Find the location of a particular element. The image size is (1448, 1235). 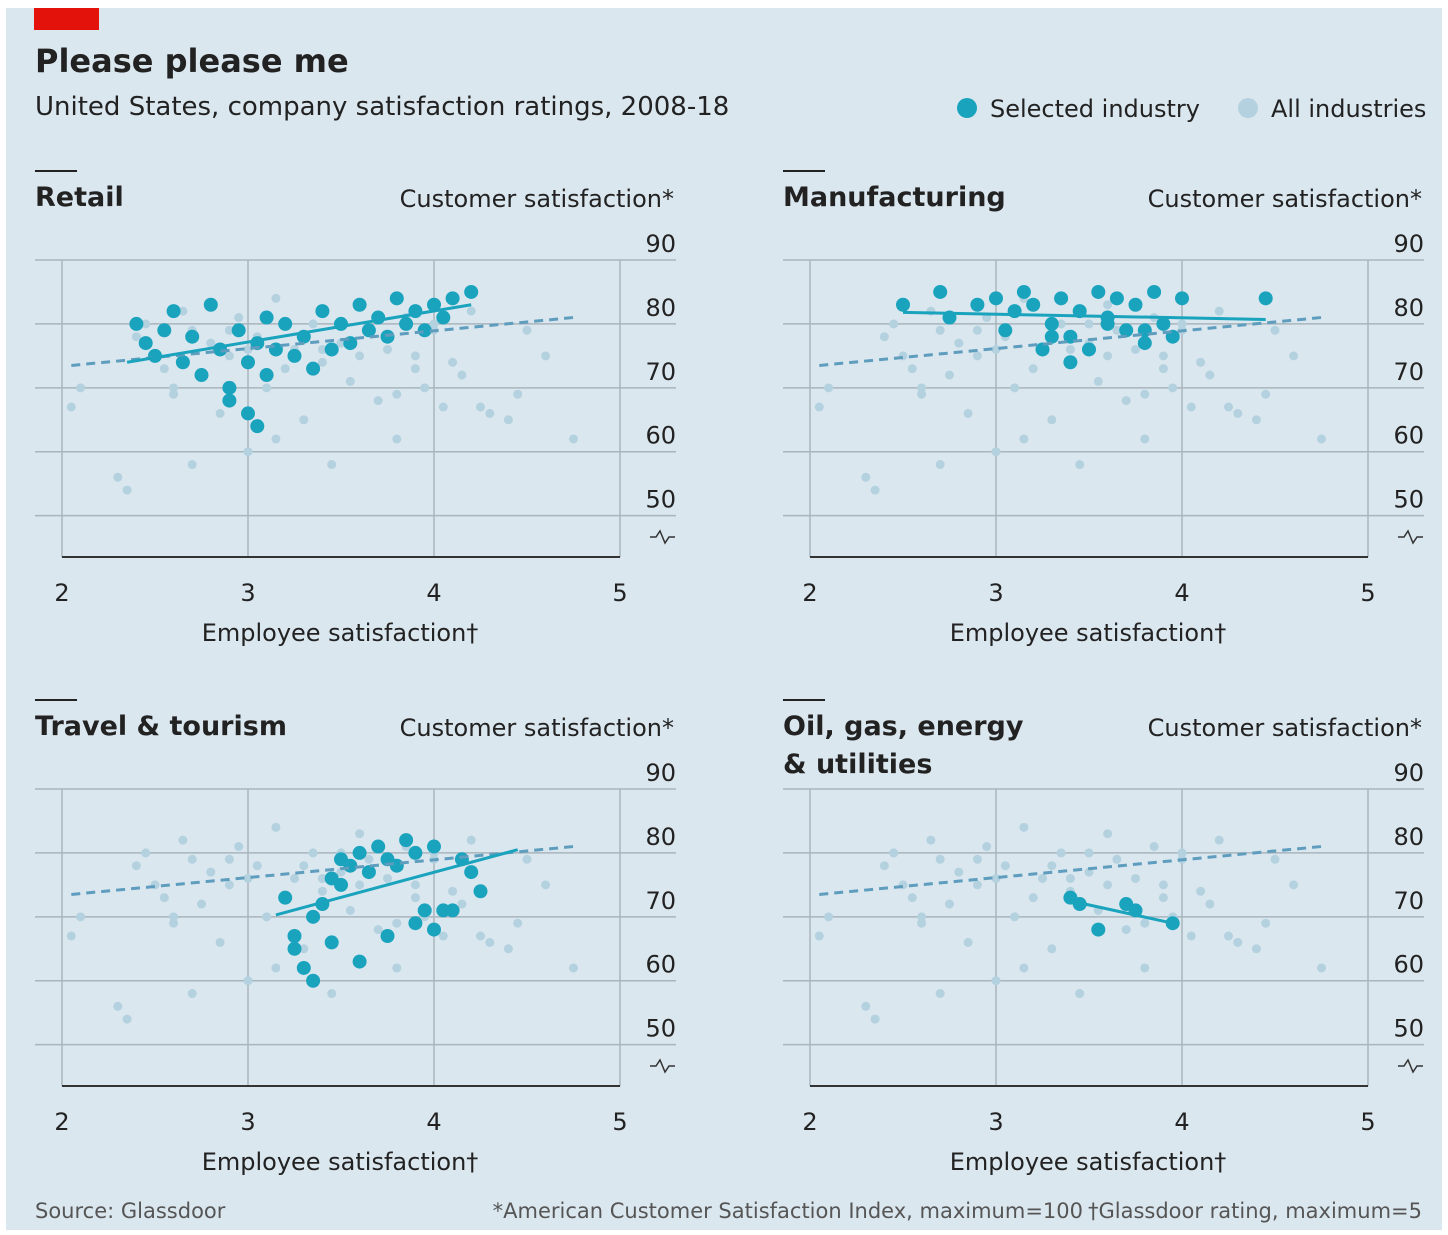

red-tag is located at coordinates (66, 19).